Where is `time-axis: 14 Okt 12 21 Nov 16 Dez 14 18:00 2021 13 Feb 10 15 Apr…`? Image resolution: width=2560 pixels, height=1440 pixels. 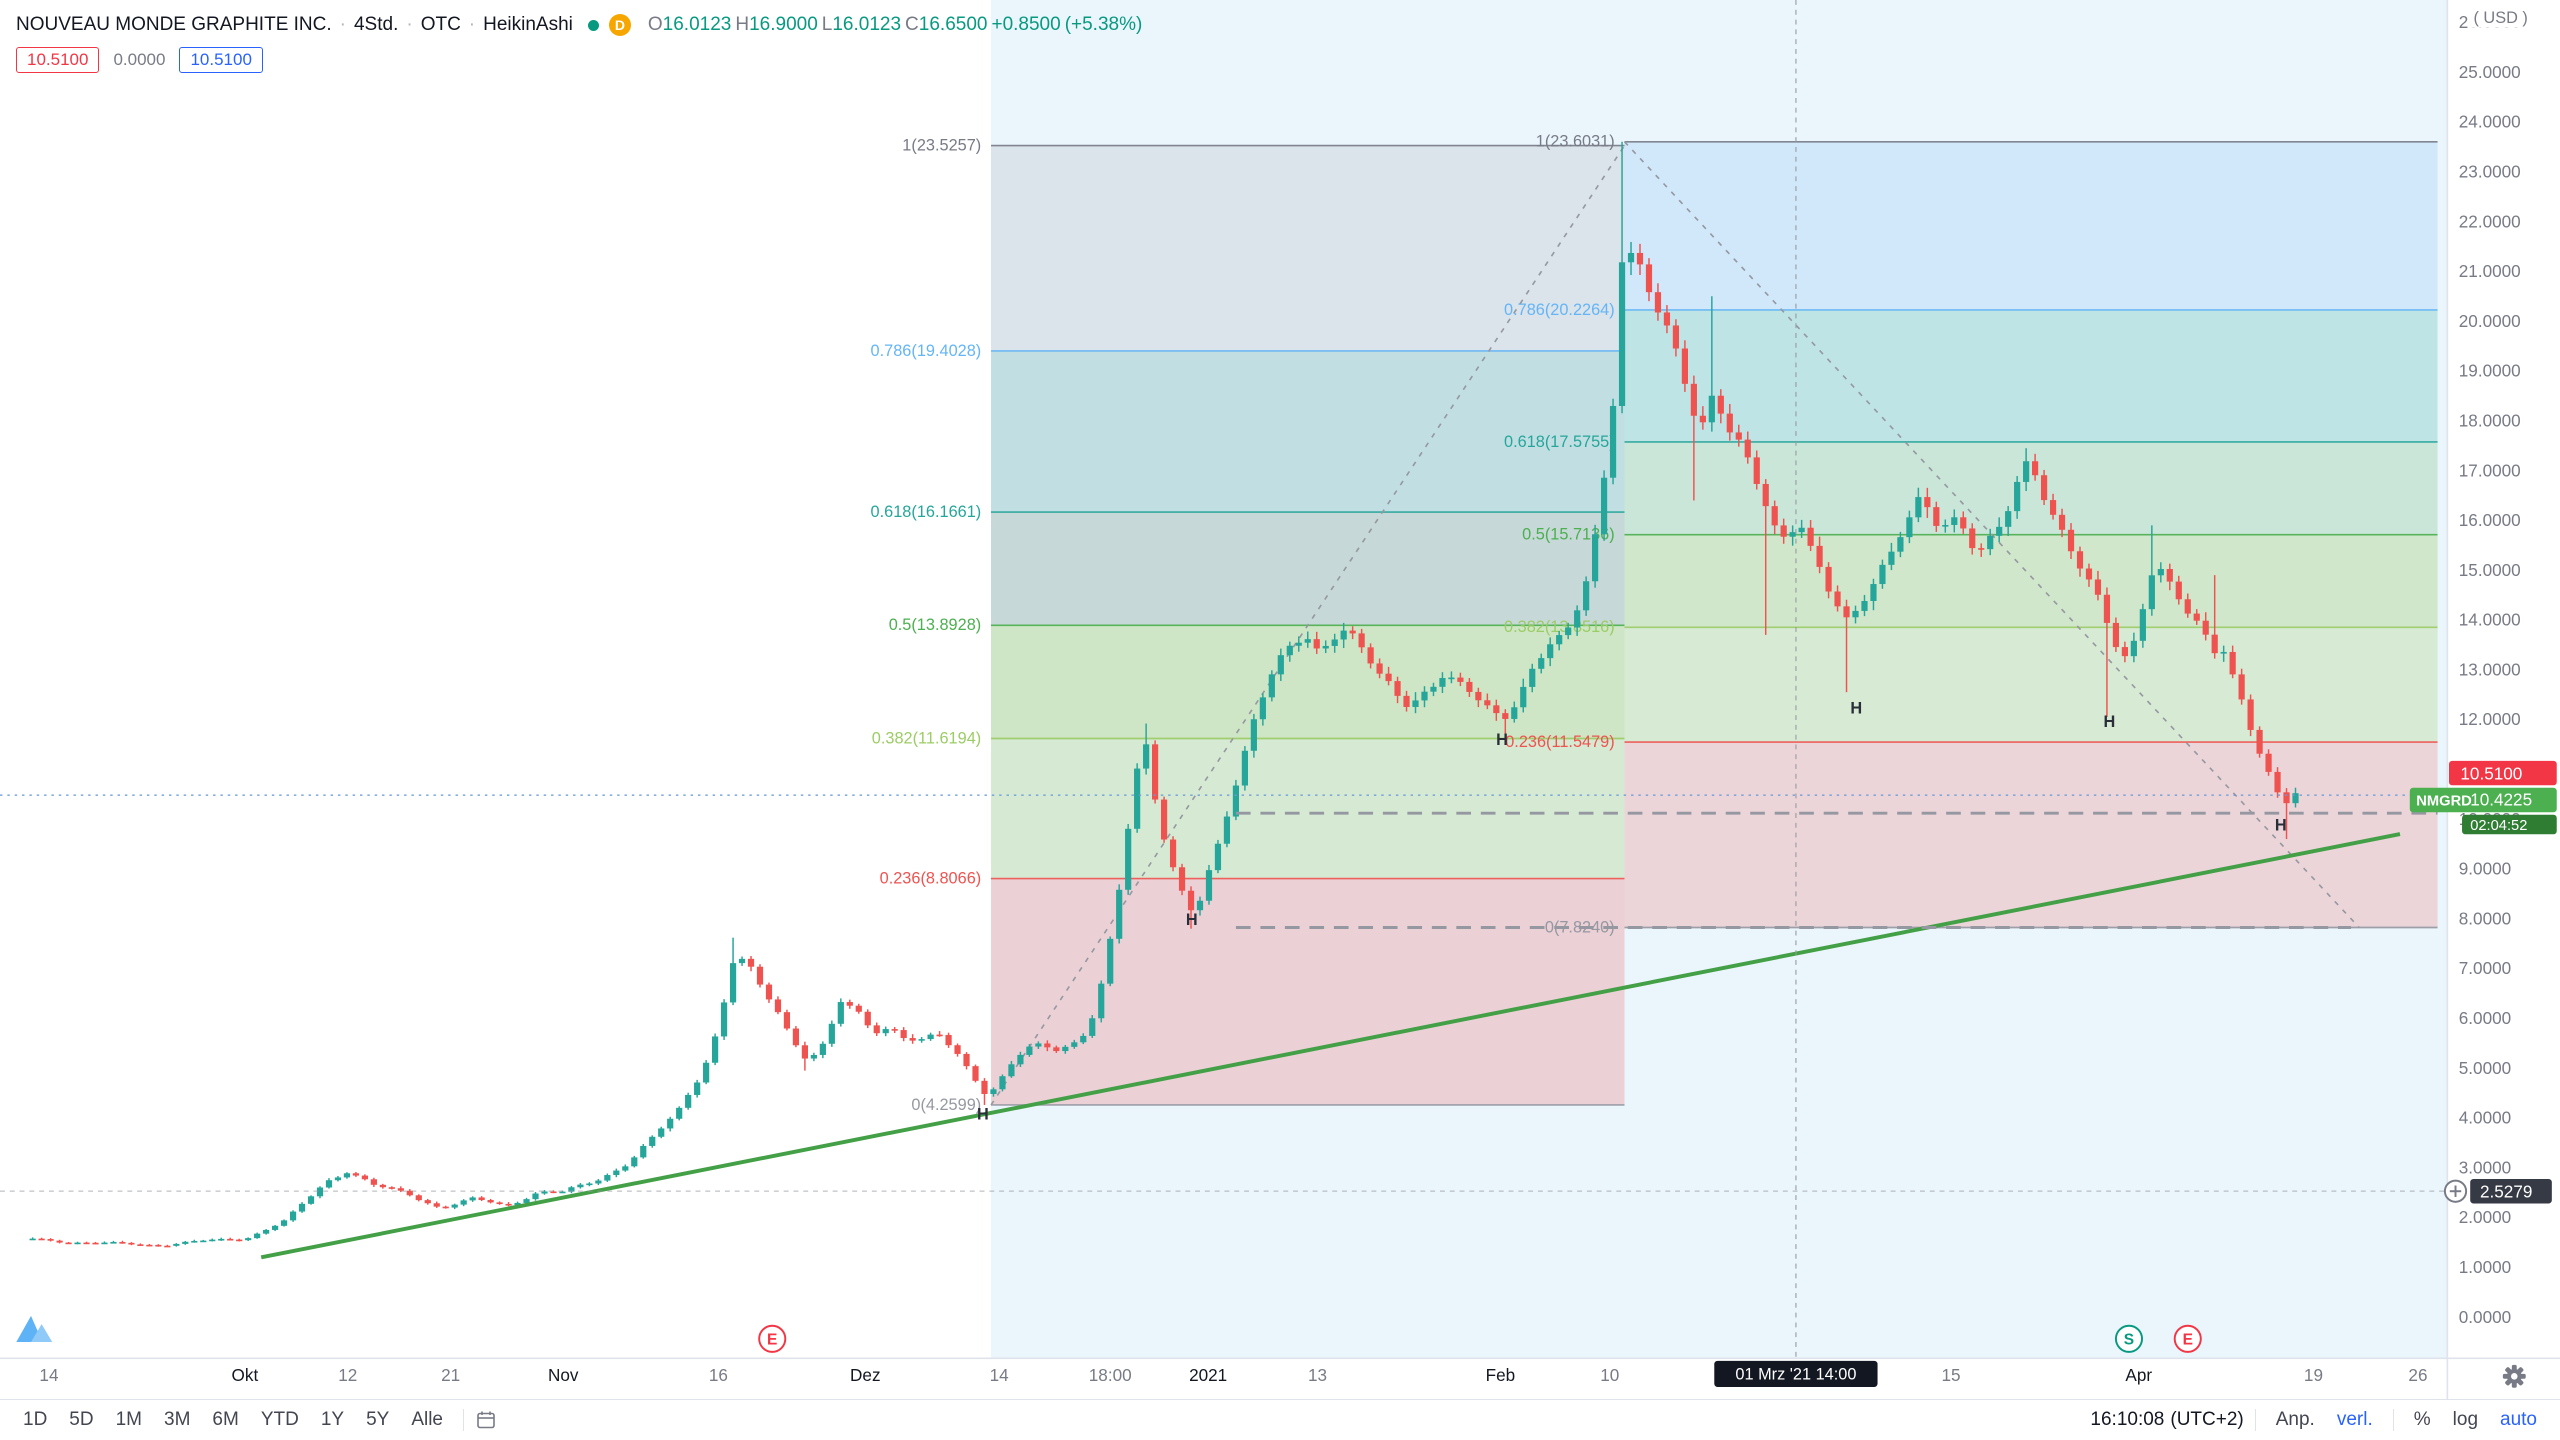
time-axis: 14 Okt 12 21 Nov 16 Dez 14 18:00 2021 13 Feb 10 15 Apr… is located at coordinates (1280, 1372).